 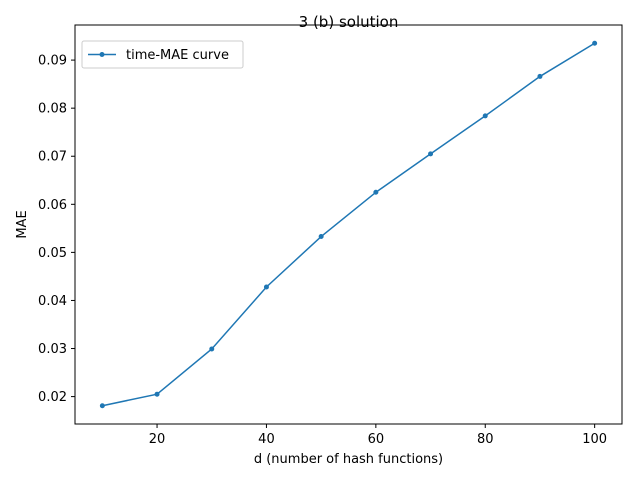 What do you see at coordinates (177, 55) in the screenshot?
I see `legend-label: time-MAE curve` at bounding box center [177, 55].